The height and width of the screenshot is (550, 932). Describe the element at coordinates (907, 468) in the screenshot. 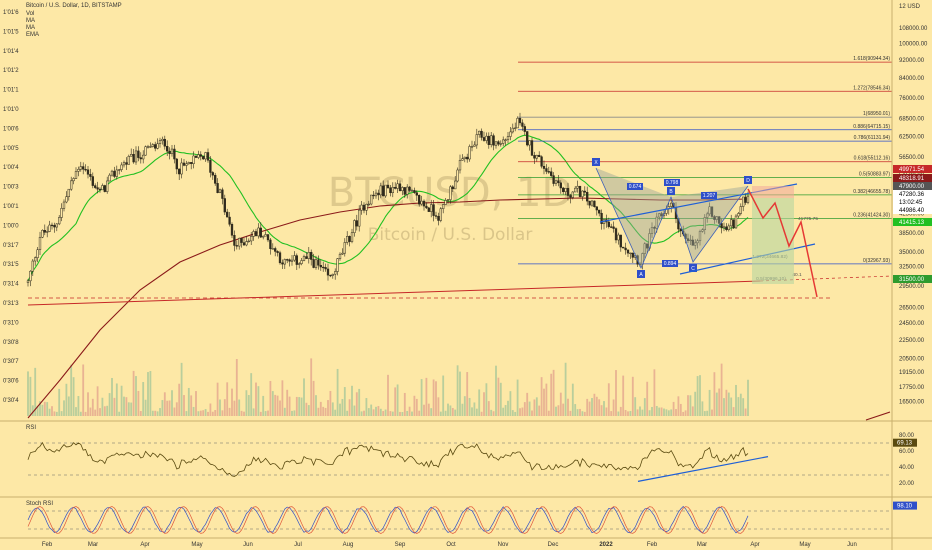

I see `rsi-tick: 40.00` at that location.